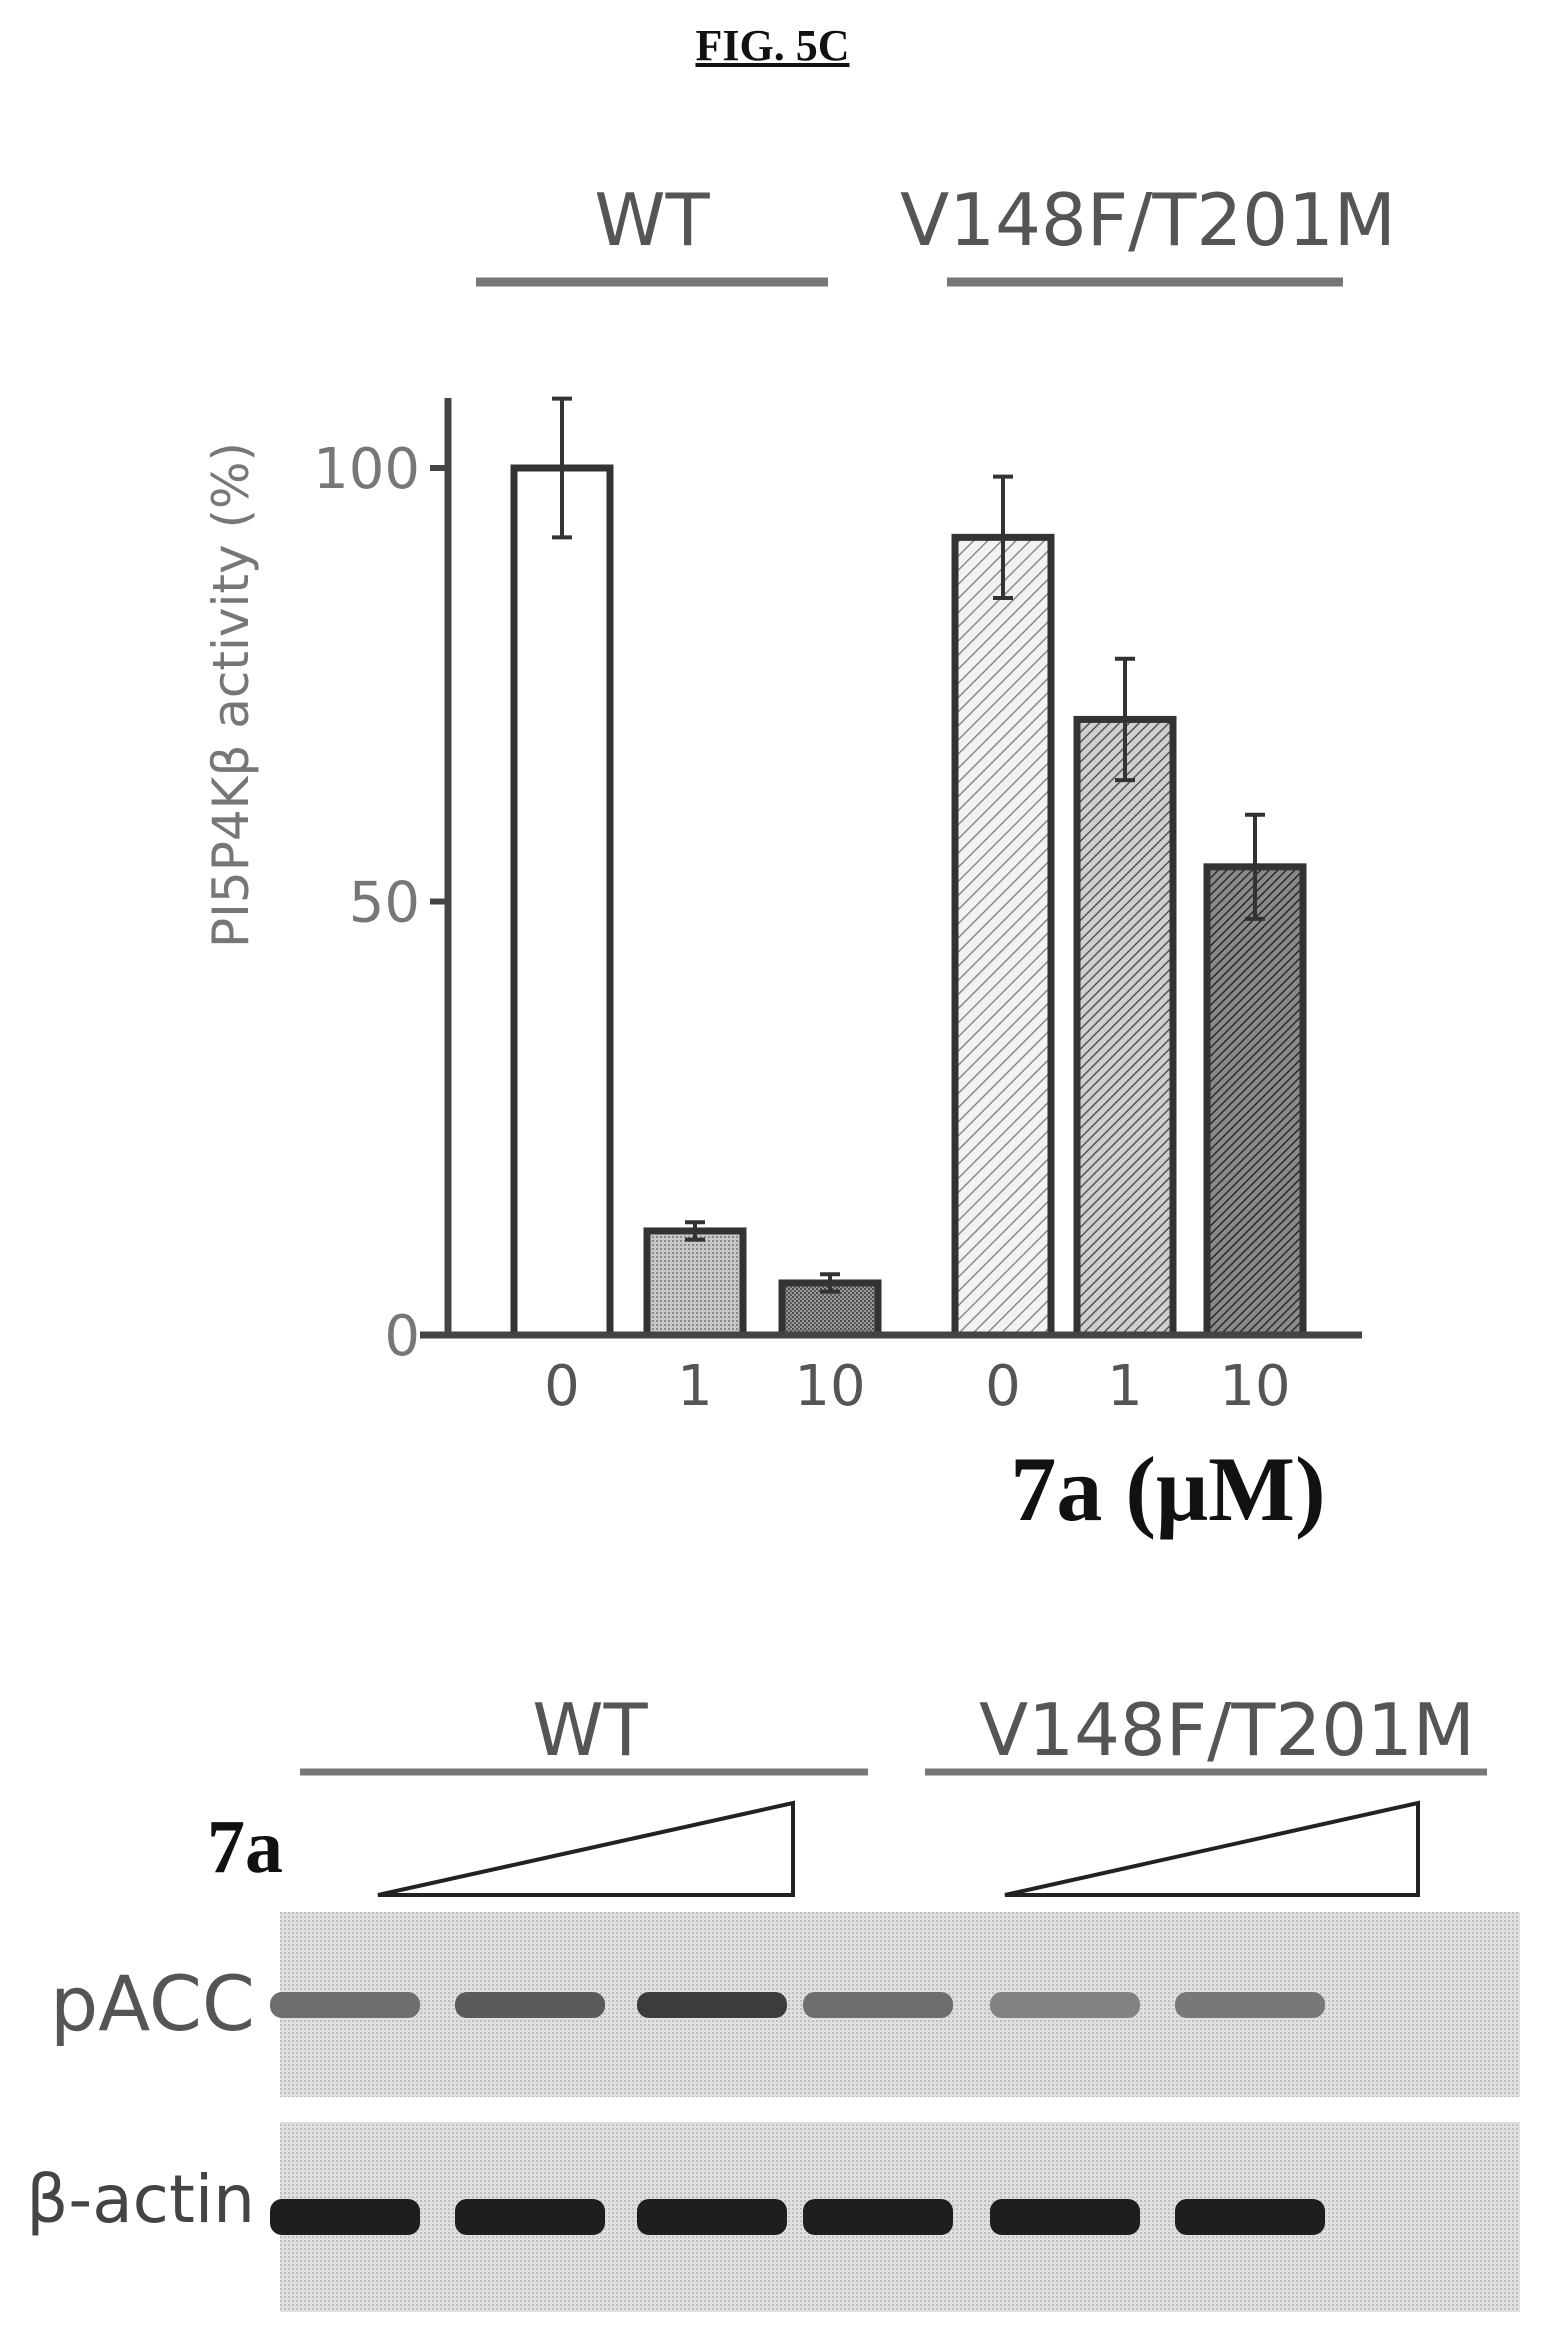  Describe the element at coordinates (1125, 1386) in the screenshot. I see `x-tick-label-1-1: 1` at that location.